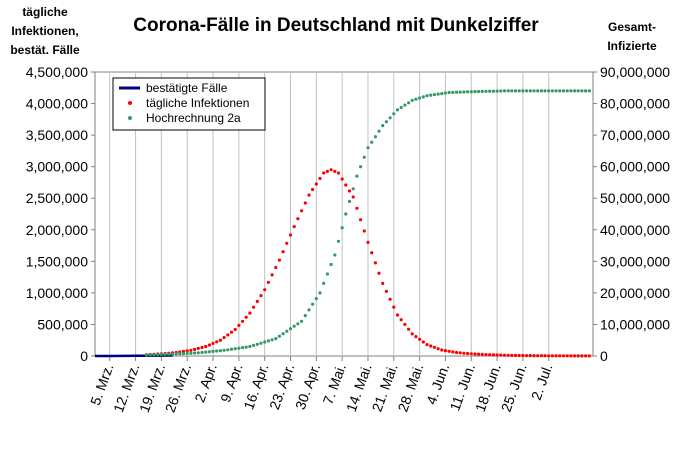 The image size is (684, 450). I want to click on y-axis-label-left: tägliche Infektionen, bestät. Fälle, so click(45, 31).